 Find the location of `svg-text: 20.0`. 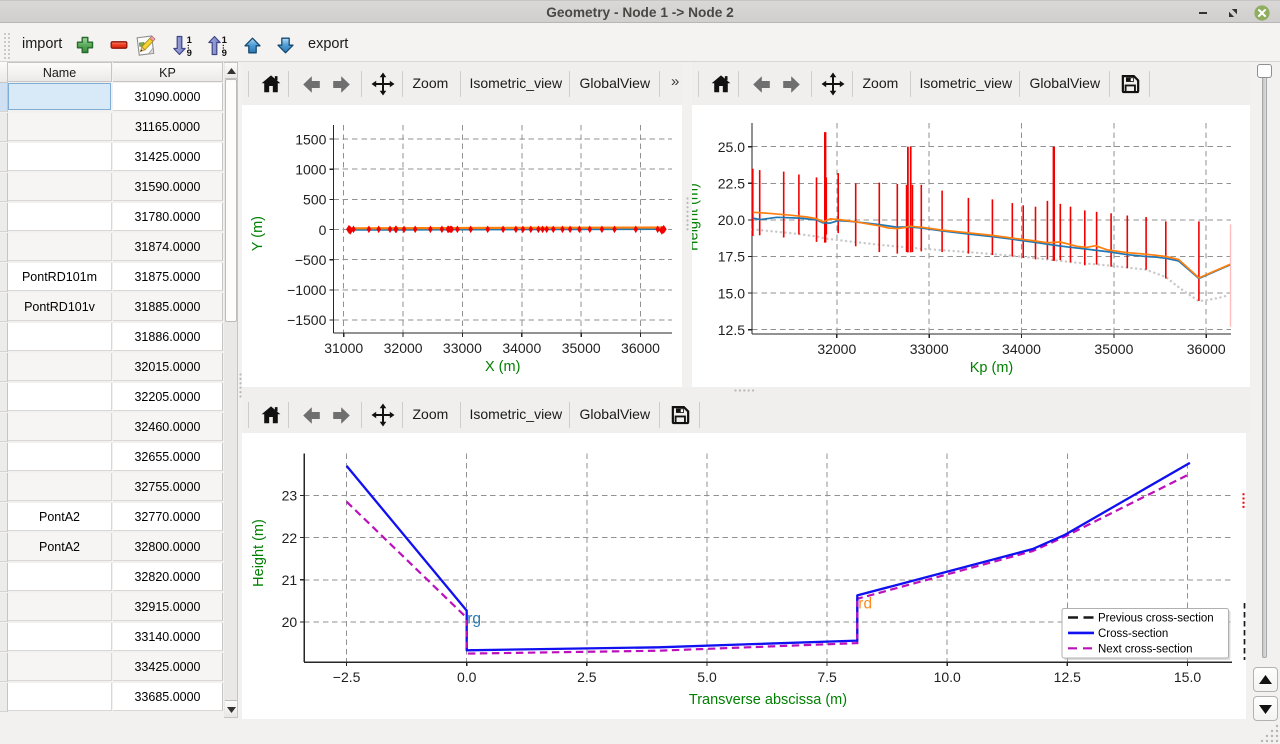

svg-text: 20.0 is located at coordinates (731, 220).